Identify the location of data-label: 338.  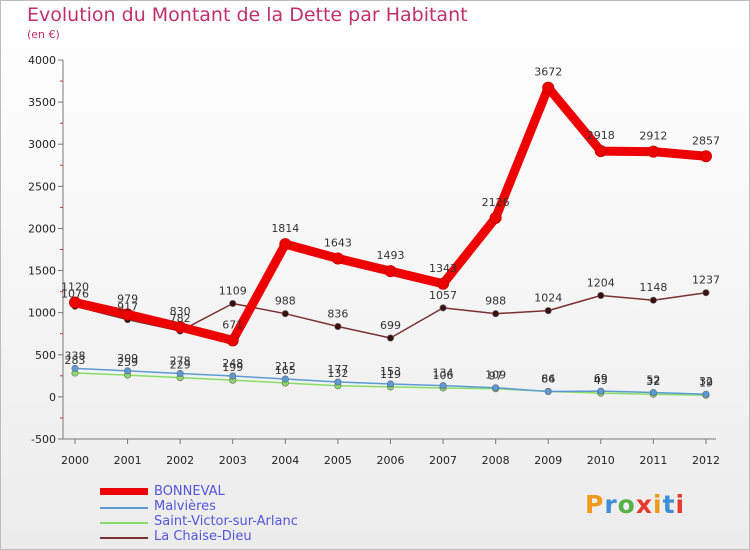
(75, 355).